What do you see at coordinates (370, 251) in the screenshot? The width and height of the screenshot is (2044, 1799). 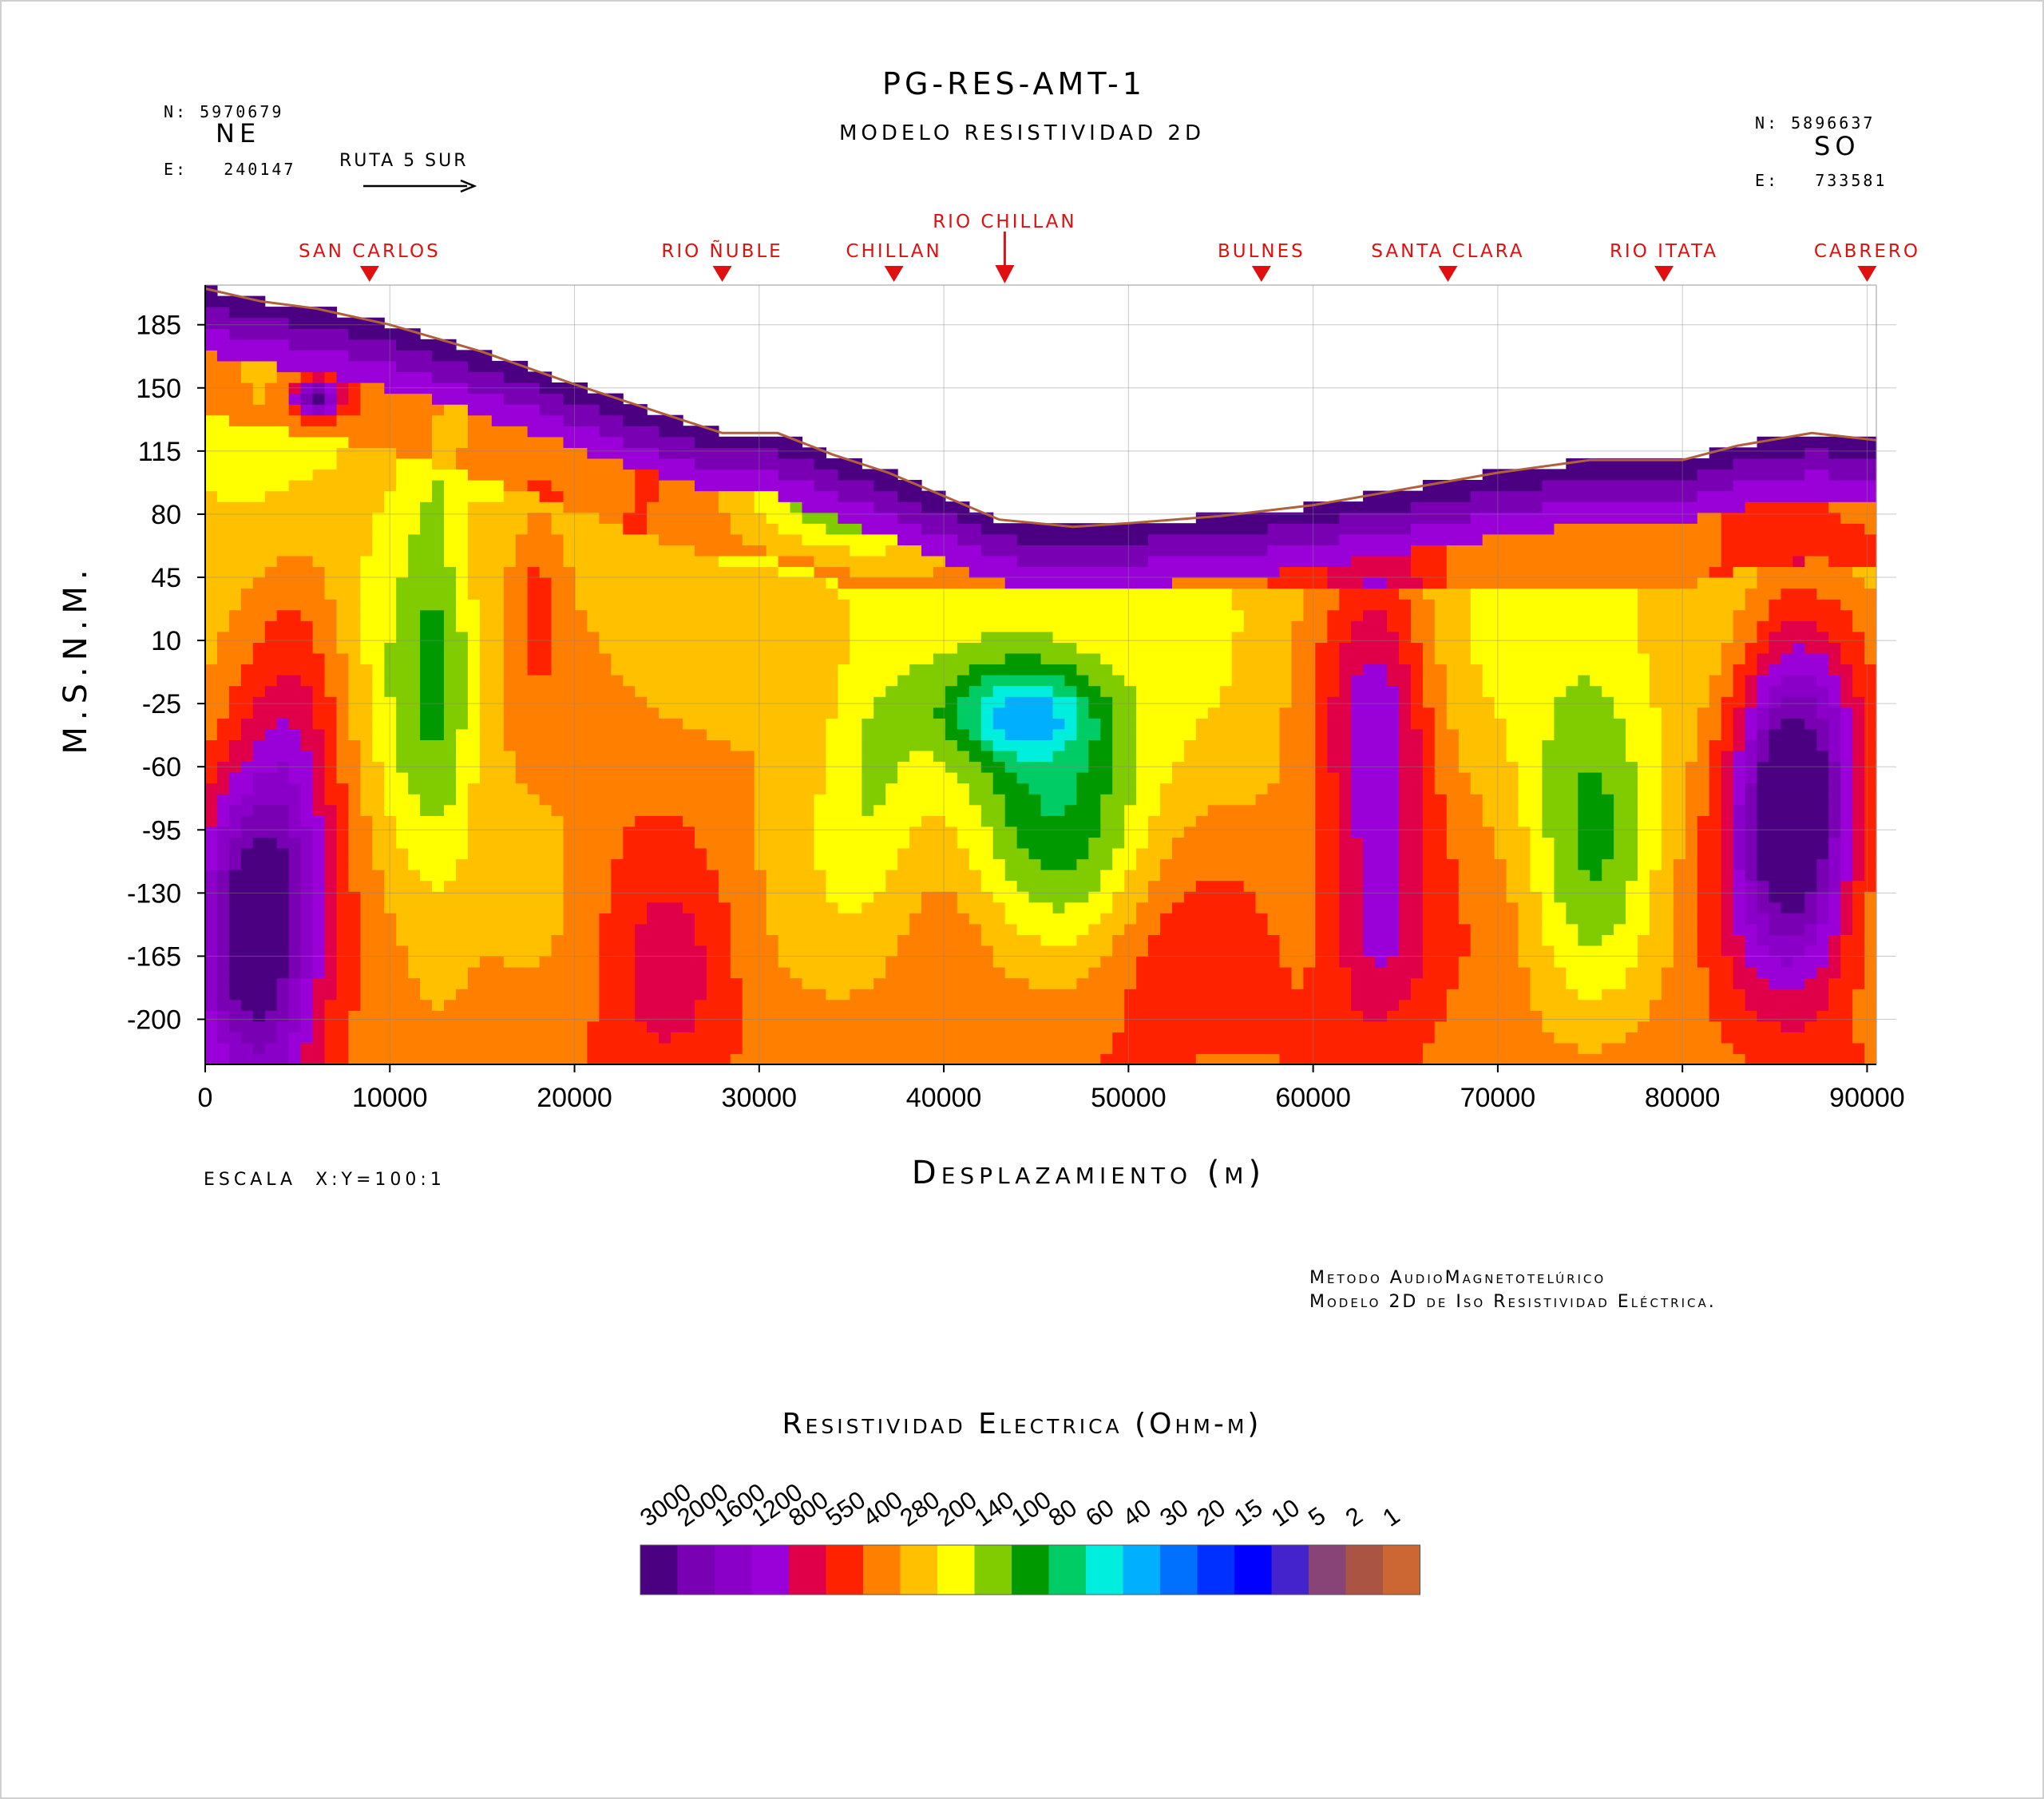 I see `location-label: SAN CARLOS` at bounding box center [370, 251].